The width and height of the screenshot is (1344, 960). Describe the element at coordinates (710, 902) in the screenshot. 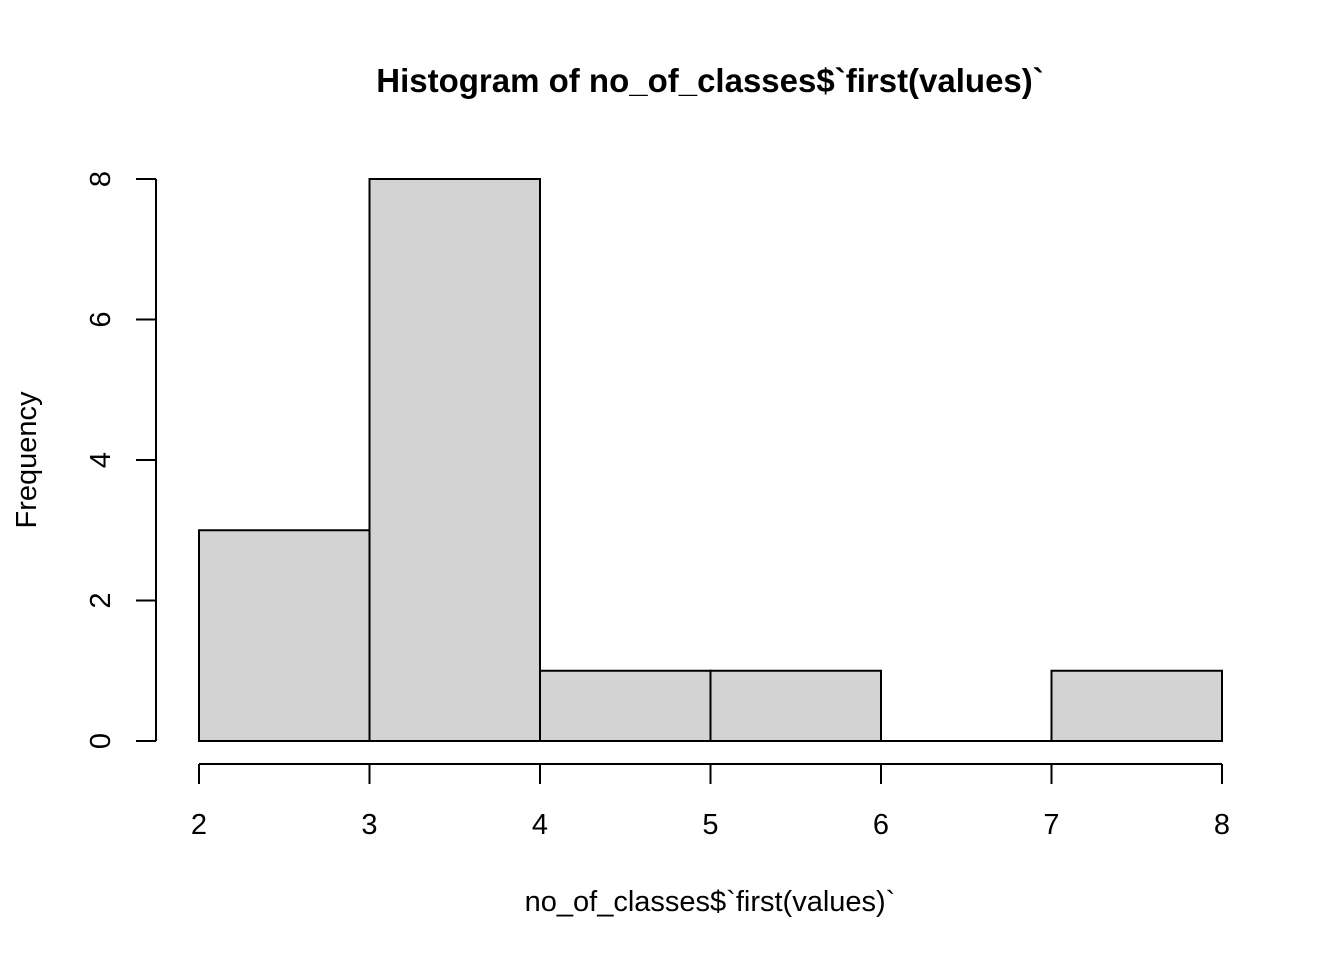

I see `x-axis-label: no_of_classes$`first(values)`` at that location.